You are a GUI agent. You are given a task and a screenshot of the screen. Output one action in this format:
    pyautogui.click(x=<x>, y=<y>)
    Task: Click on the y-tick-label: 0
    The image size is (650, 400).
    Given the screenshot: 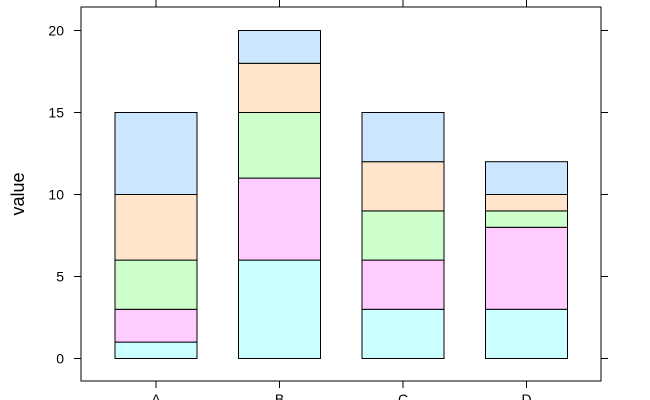 What is the action you would take?
    pyautogui.click(x=60, y=359)
    